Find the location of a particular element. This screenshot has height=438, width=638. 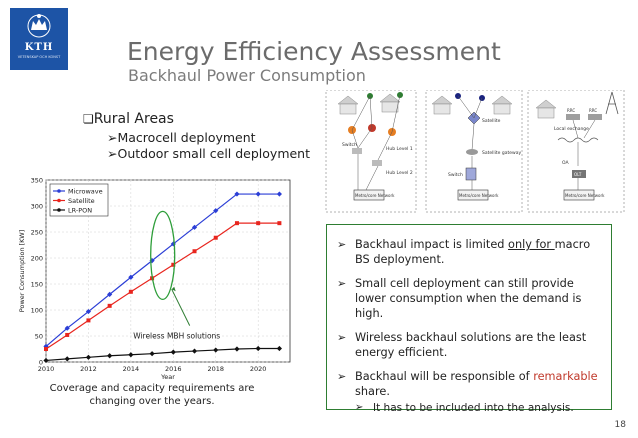

y-tick-label: 100 is located at coordinates (37, 311).